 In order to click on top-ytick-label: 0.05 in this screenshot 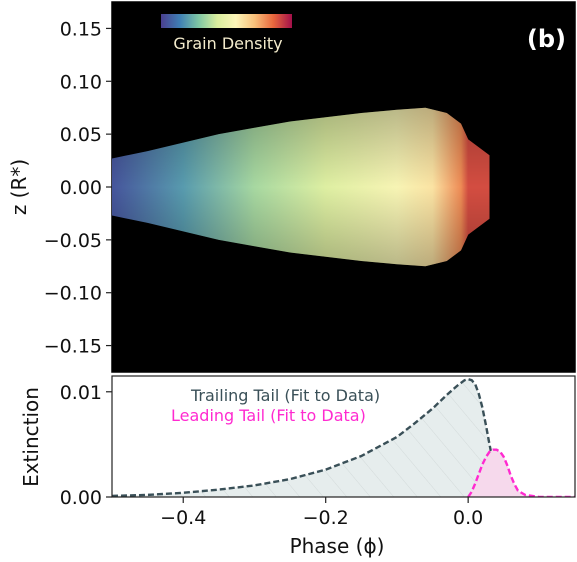, I will do `click(81, 135)`.